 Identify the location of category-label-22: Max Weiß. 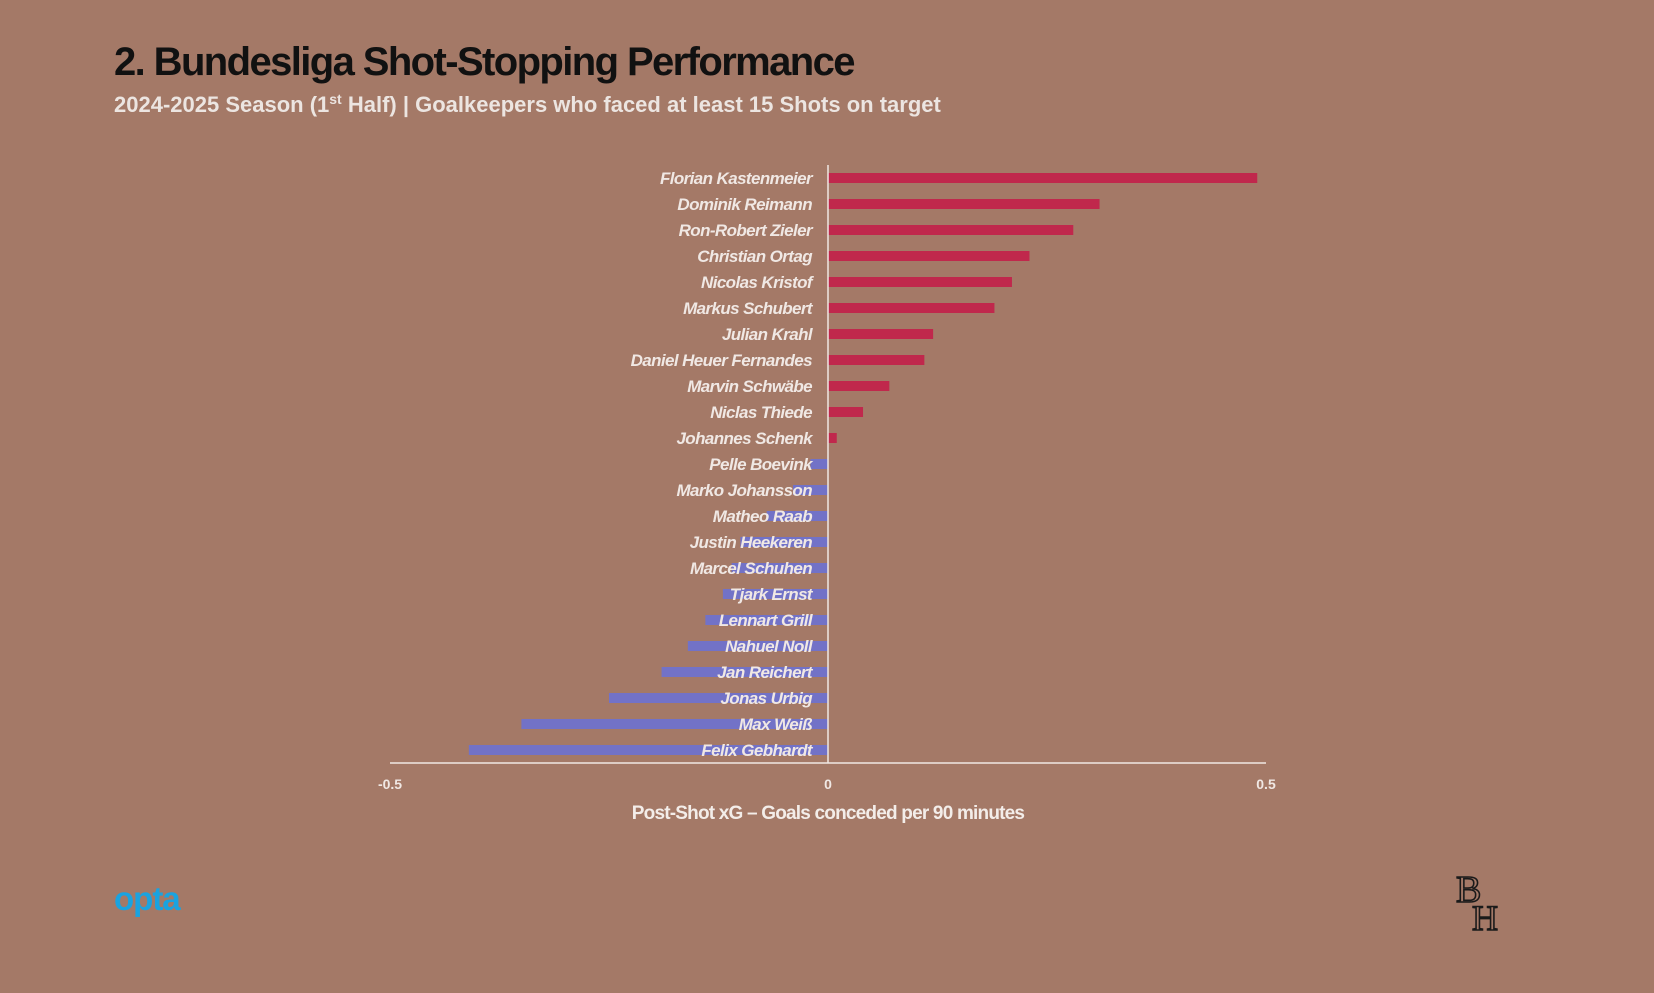
(776, 724).